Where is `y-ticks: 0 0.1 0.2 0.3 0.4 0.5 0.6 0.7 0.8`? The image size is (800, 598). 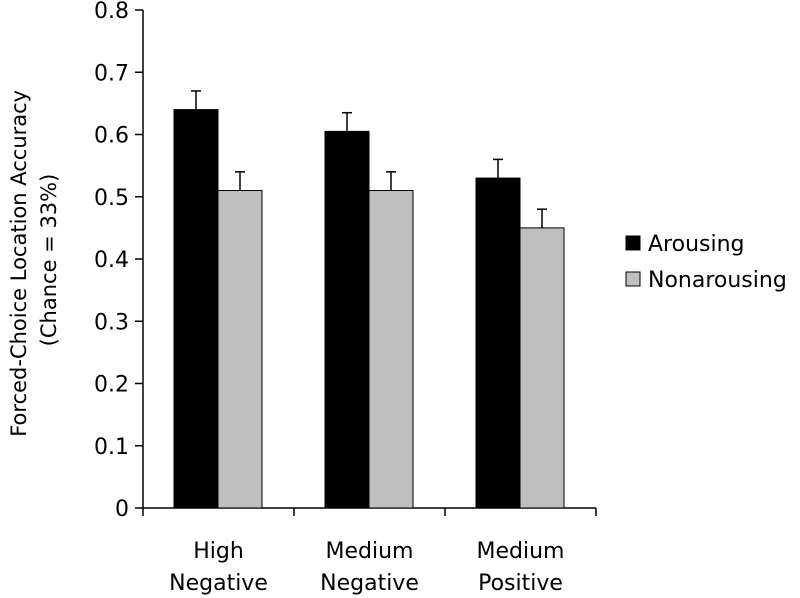 y-ticks: 0 0.1 0.2 0.3 0.4 0.5 0.6 0.7 0.8 is located at coordinates (118, 261).